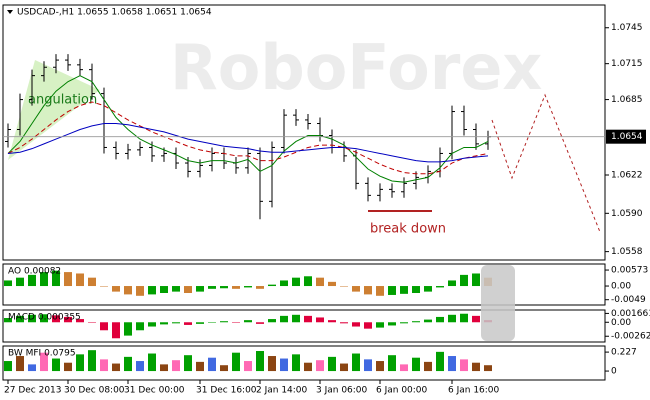  Describe the element at coordinates (226, 391) in the screenshot. I see `x-tick-label: 31 Dec 16:00` at that location.